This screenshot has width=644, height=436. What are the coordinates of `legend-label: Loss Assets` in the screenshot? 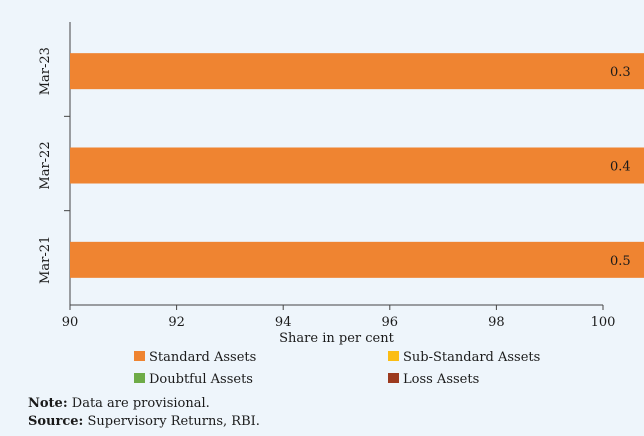 It's located at (441, 379).